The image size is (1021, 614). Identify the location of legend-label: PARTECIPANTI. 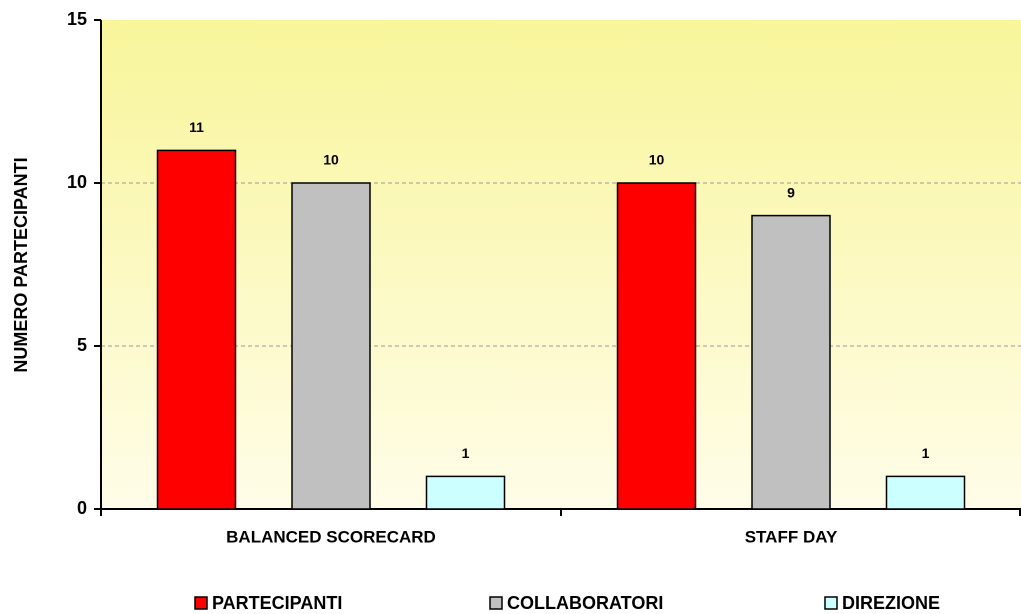
(277, 603).